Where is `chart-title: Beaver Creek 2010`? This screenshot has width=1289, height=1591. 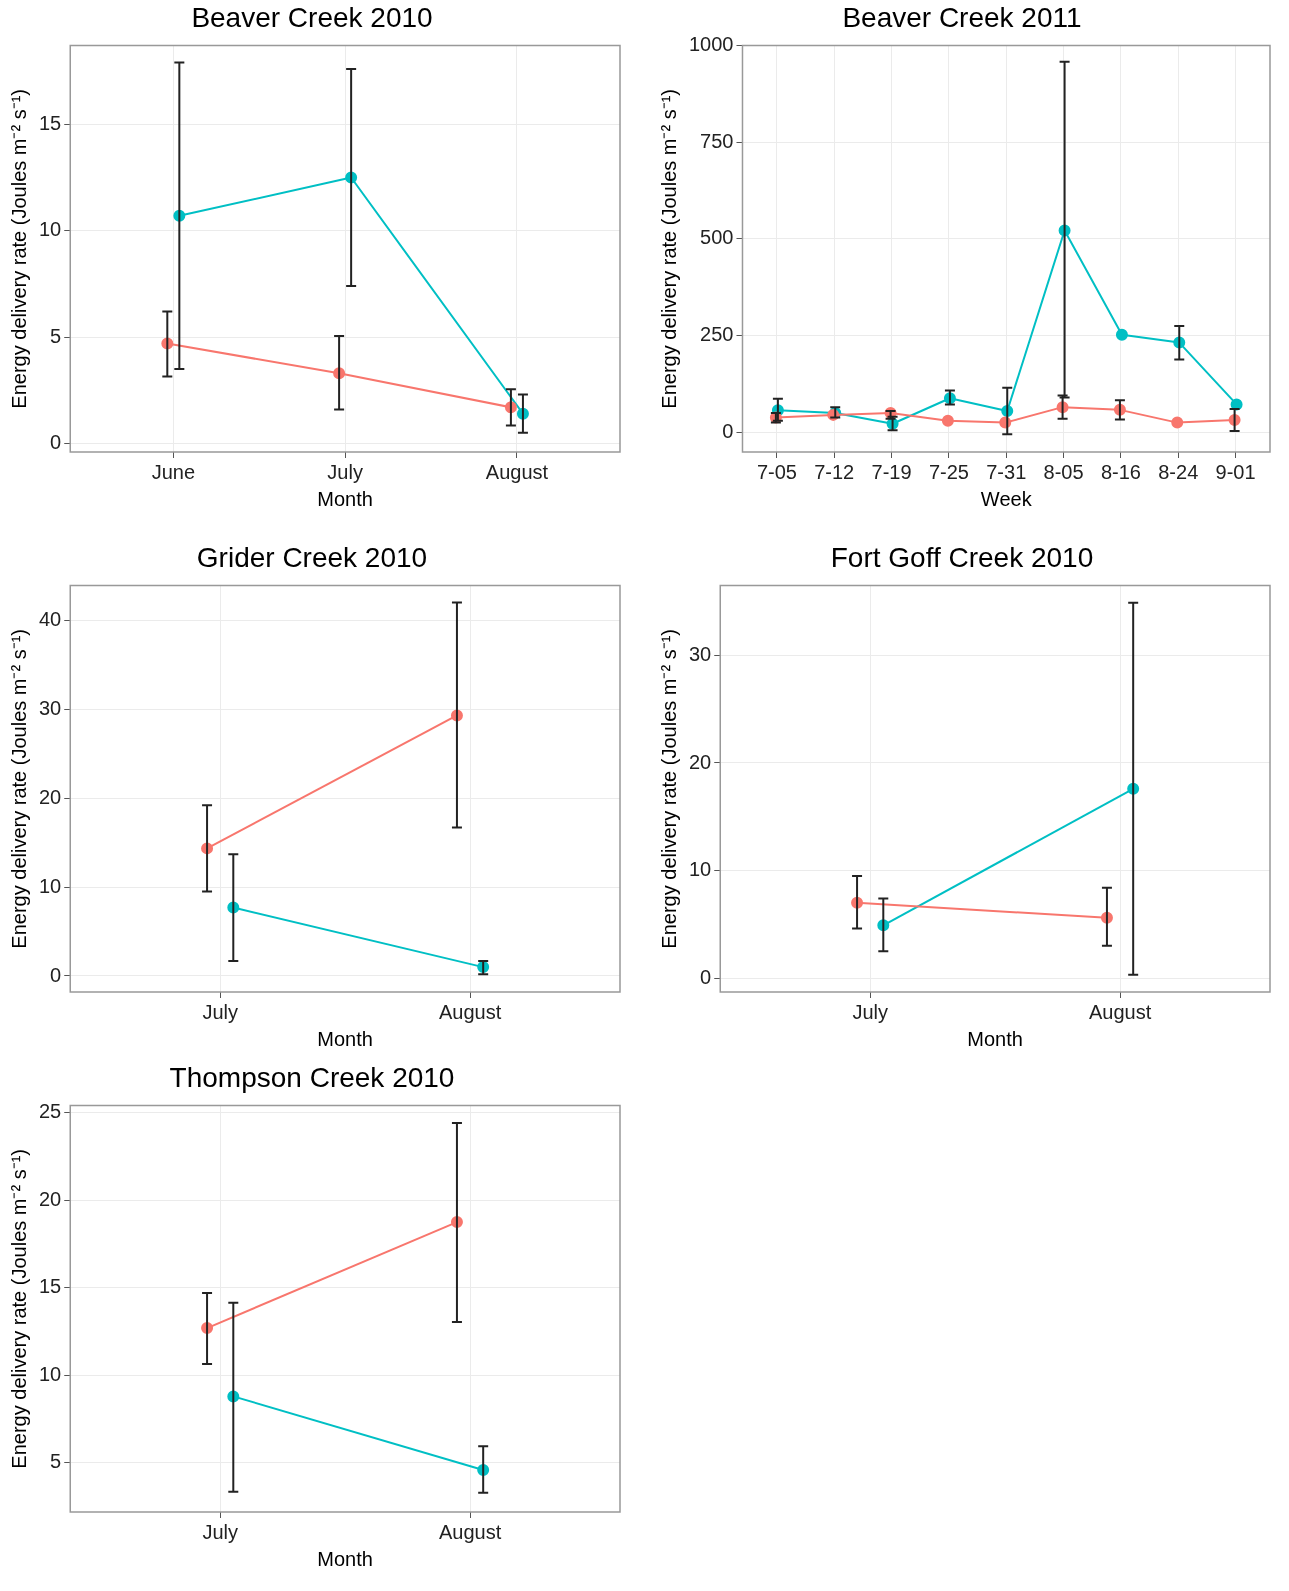
chart-title: Beaver Creek 2010 is located at coordinates (312, 17).